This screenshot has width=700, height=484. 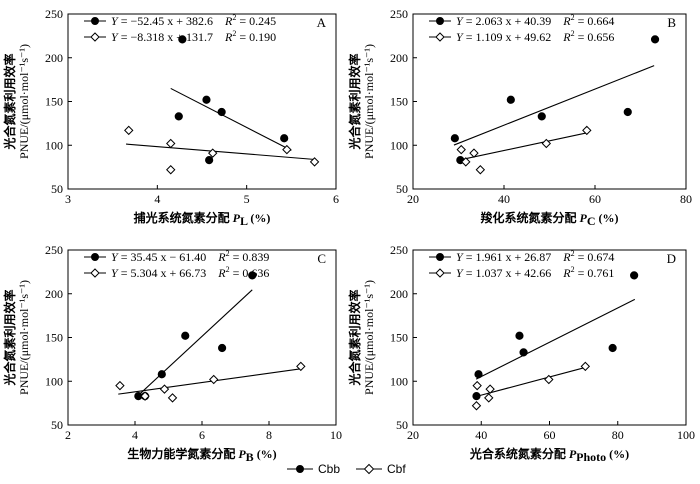 What do you see at coordinates (402, 425) in the screenshot?
I see `y-tick-label-d: 50` at bounding box center [402, 425].